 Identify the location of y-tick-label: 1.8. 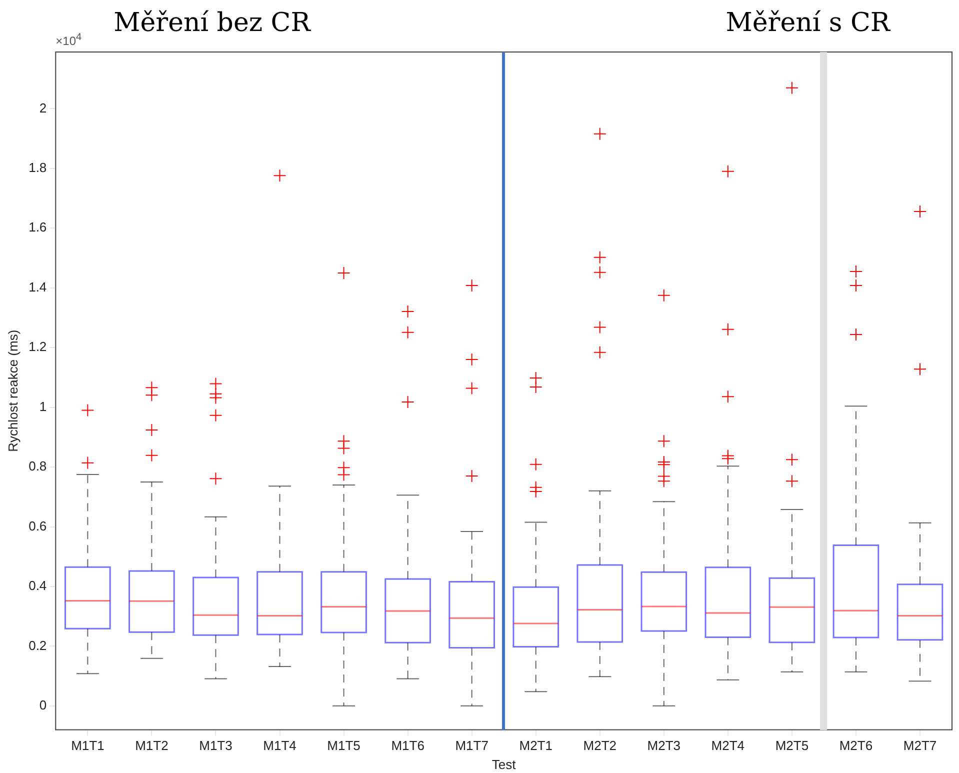
(37, 168).